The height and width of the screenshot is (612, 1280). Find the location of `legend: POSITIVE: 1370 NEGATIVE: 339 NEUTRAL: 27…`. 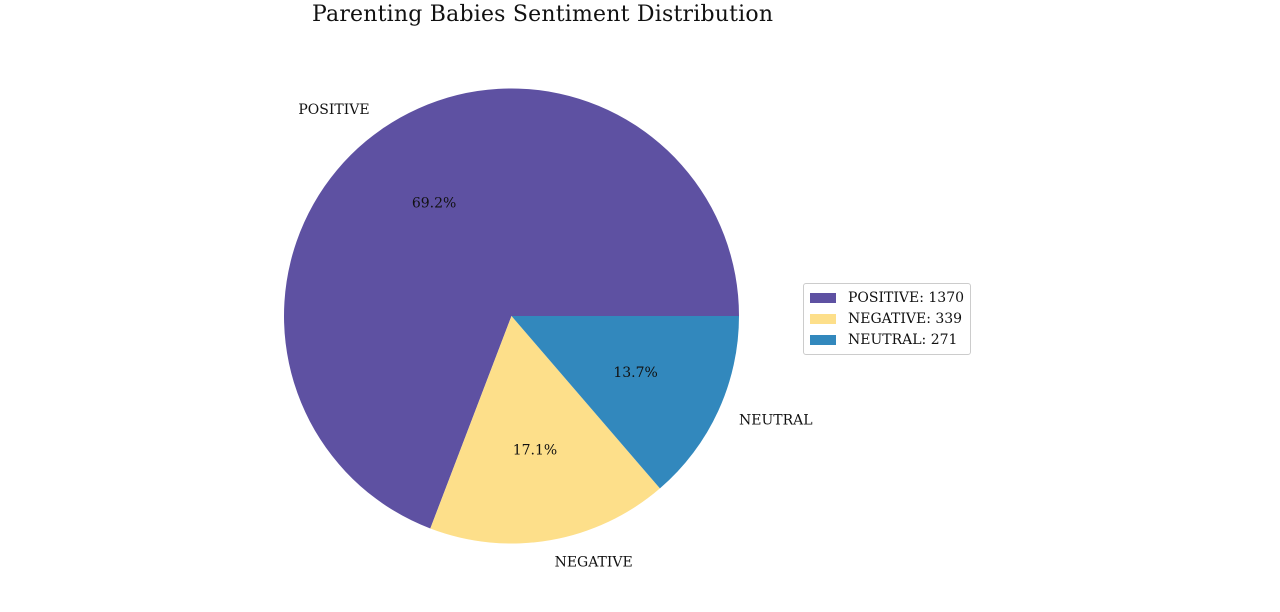

legend: POSITIVE: 1370 NEGATIVE: 339 NEUTRAL: 27… is located at coordinates (887, 319).